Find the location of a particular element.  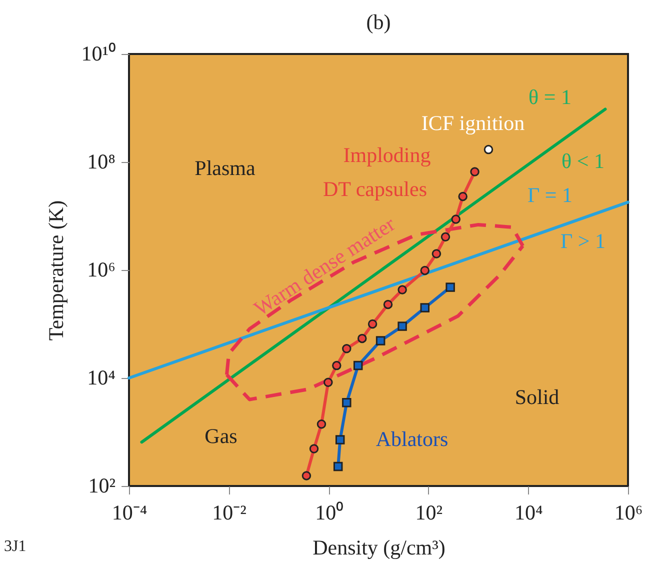

y-tick-label: 10⁶ is located at coordinates (101, 270).